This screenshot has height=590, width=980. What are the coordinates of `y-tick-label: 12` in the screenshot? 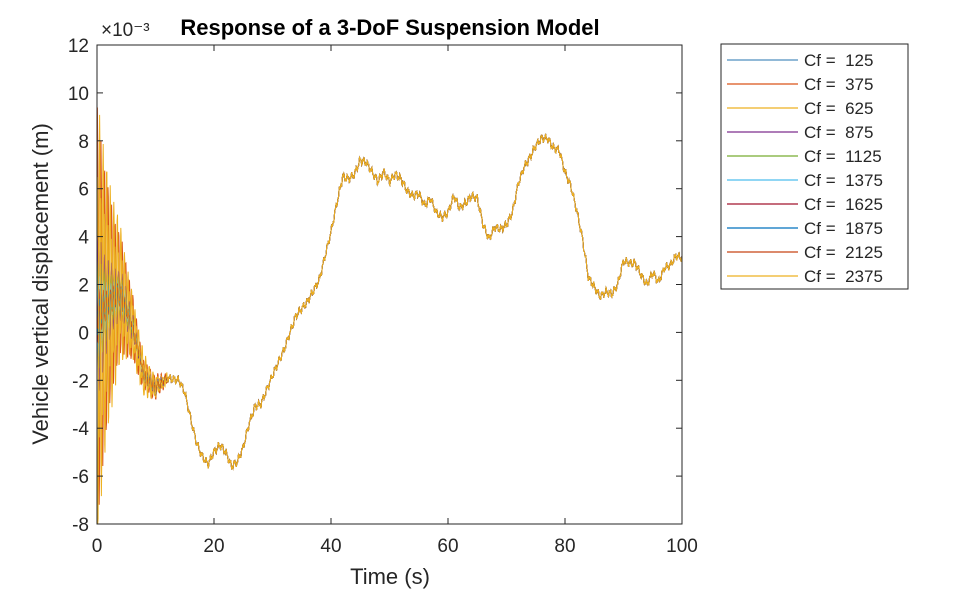 It's located at (78, 46).